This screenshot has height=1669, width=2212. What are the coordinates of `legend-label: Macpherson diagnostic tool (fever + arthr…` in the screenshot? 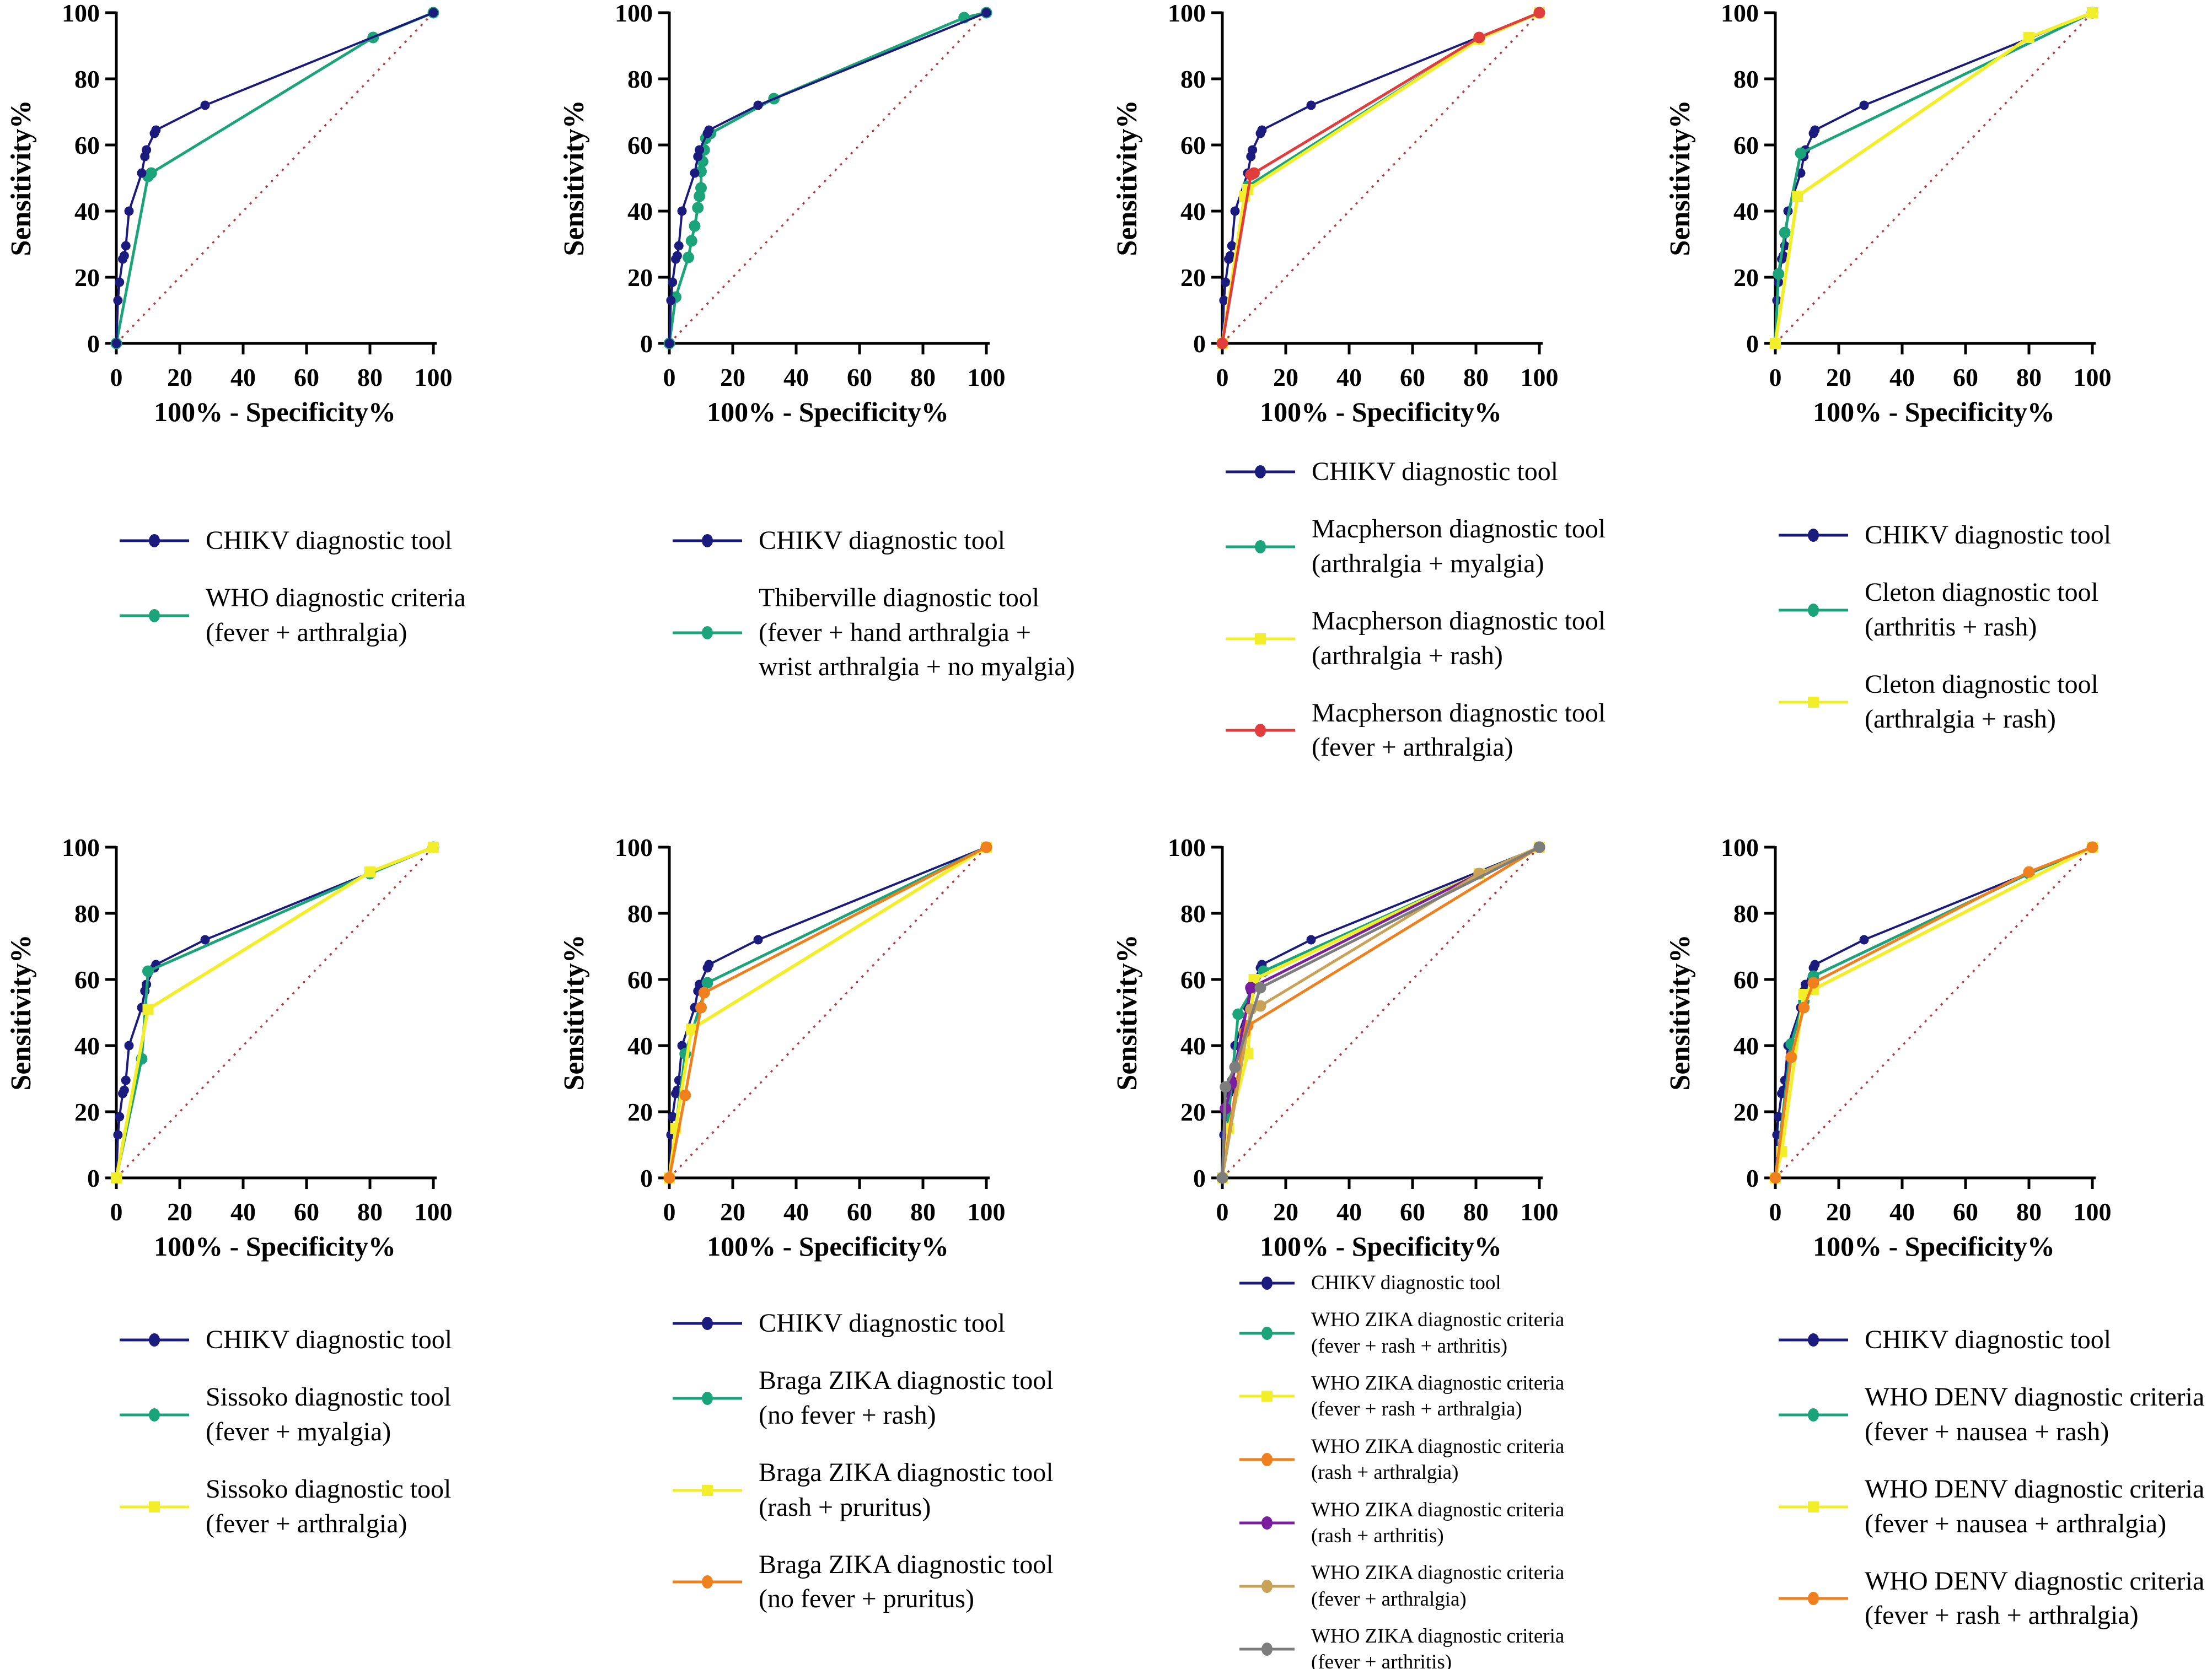 It's located at (1459, 730).